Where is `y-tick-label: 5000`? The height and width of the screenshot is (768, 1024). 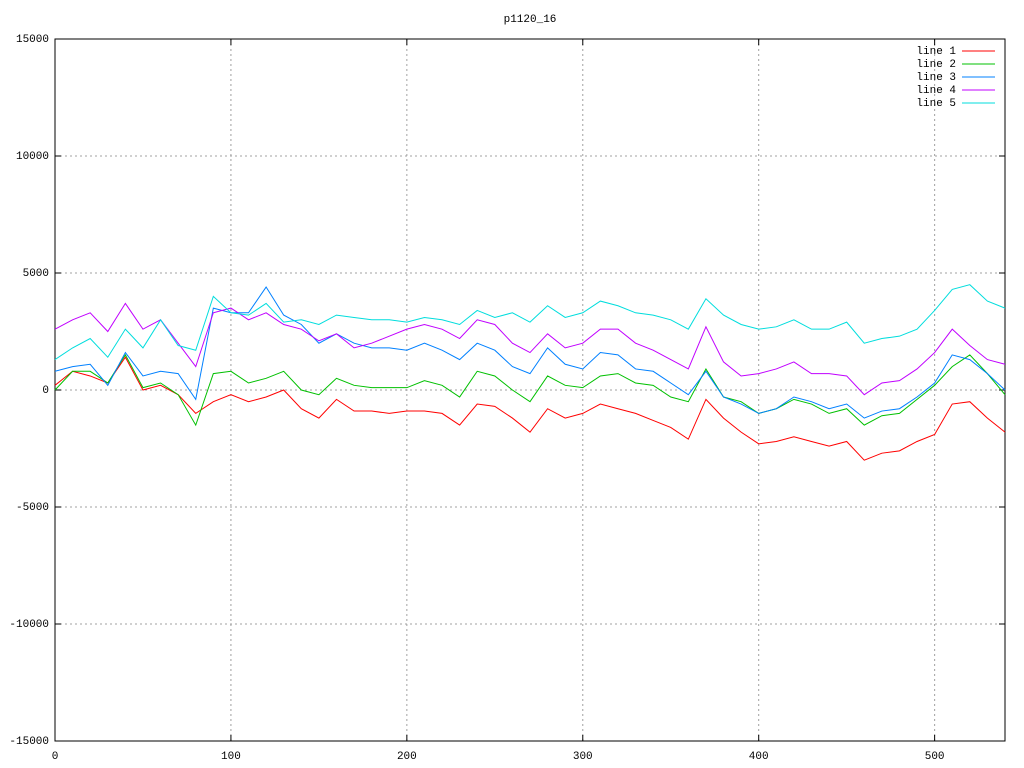 y-tick-label: 5000 is located at coordinates (36, 274).